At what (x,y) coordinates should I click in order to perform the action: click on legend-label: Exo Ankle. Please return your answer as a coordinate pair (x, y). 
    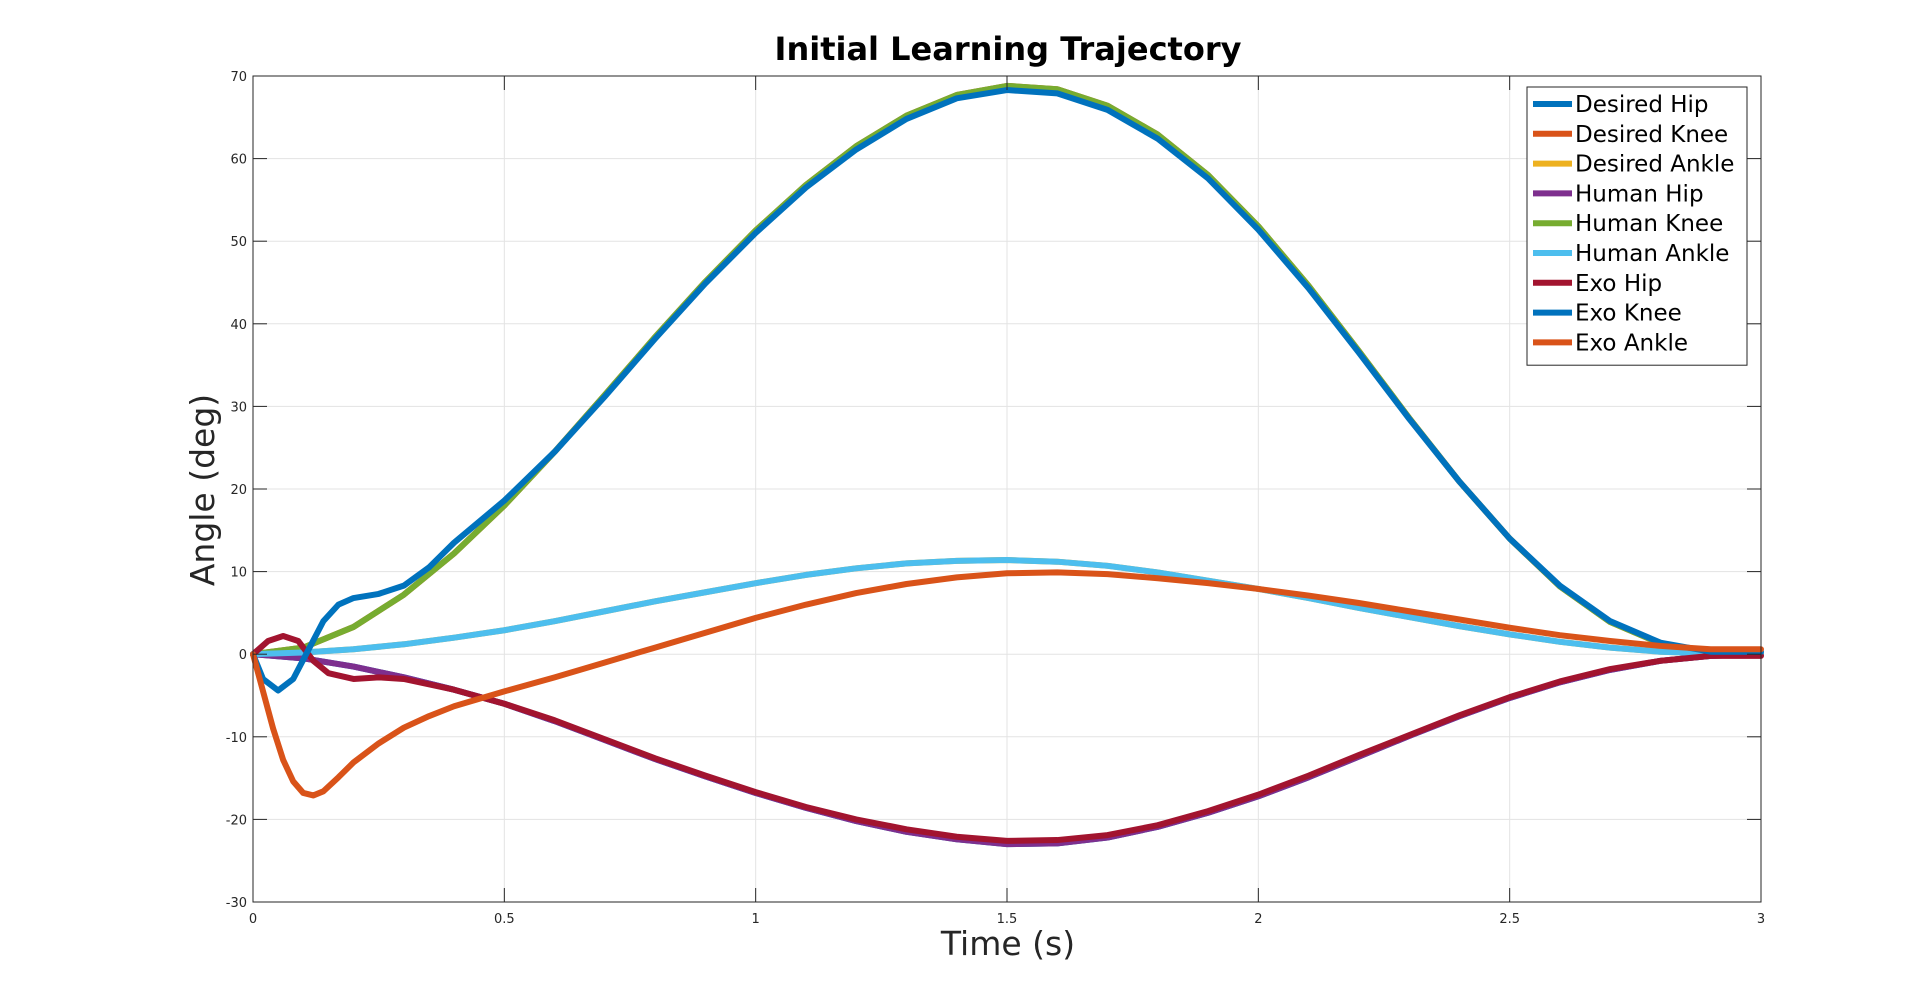
    Looking at the image, I should click on (1631, 343).